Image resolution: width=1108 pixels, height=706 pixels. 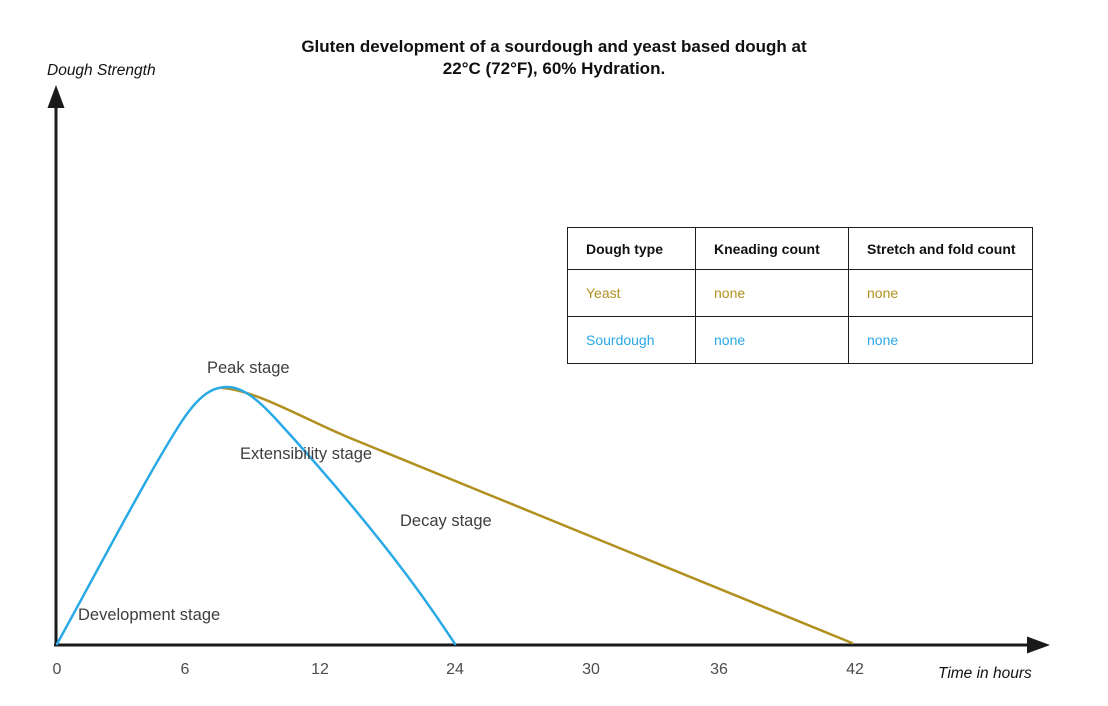 What do you see at coordinates (306, 454) in the screenshot?
I see `annotation-extensibility-stage: Extensibility stage` at bounding box center [306, 454].